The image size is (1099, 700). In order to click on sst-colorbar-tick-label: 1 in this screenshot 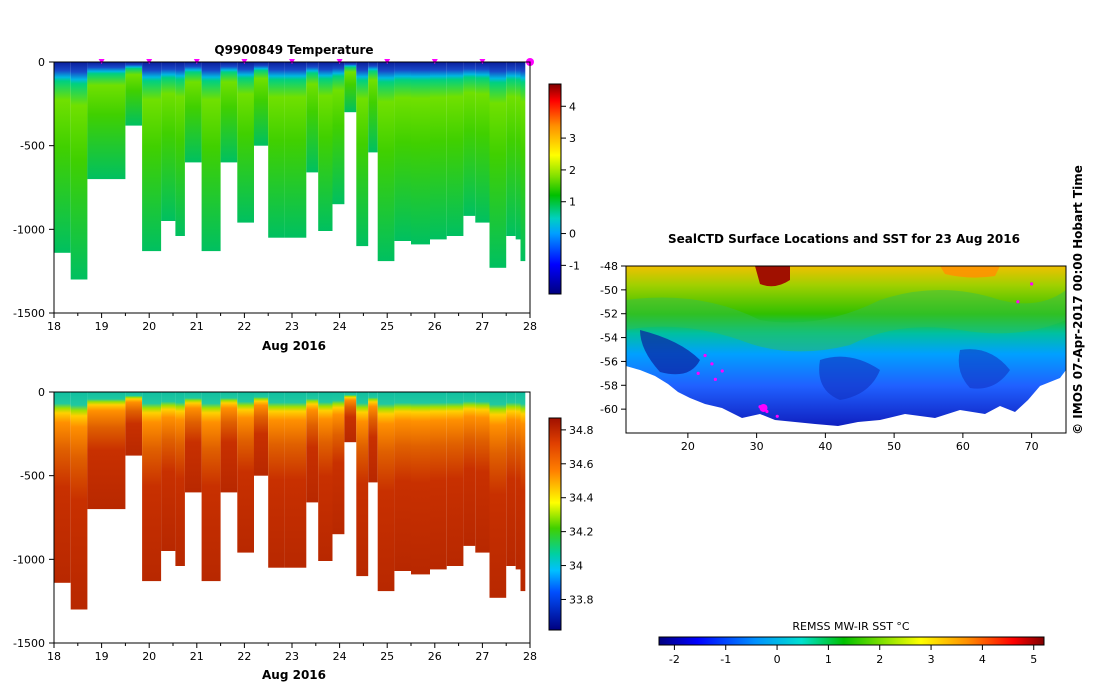, I will do `click(828, 659)`.